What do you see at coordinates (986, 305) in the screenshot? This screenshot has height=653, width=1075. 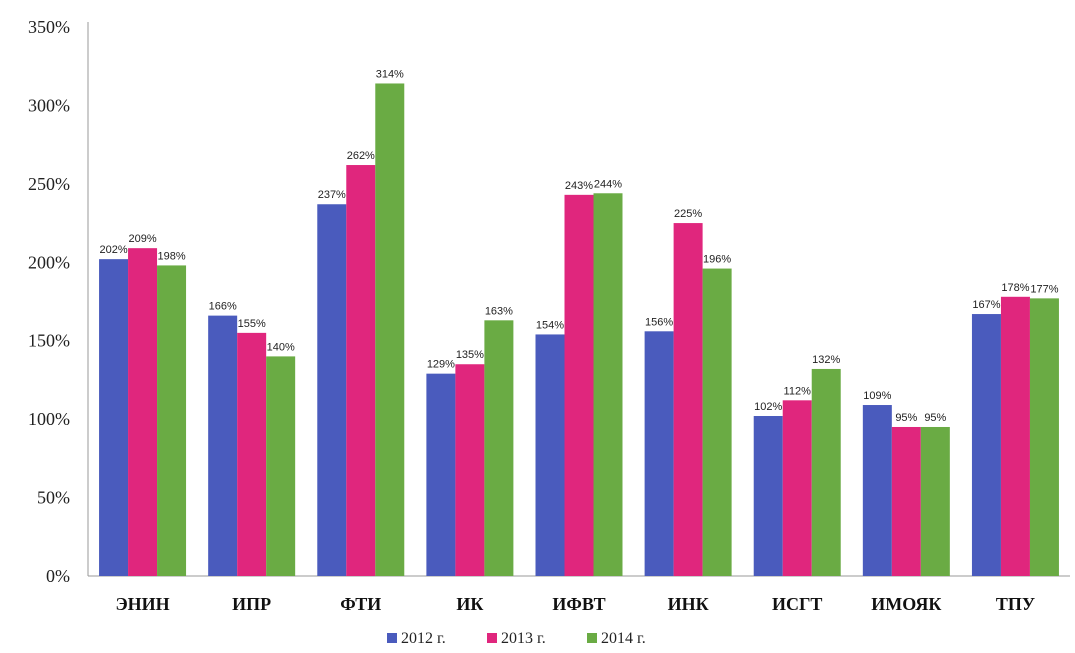 I see `data-label: 167%` at bounding box center [986, 305].